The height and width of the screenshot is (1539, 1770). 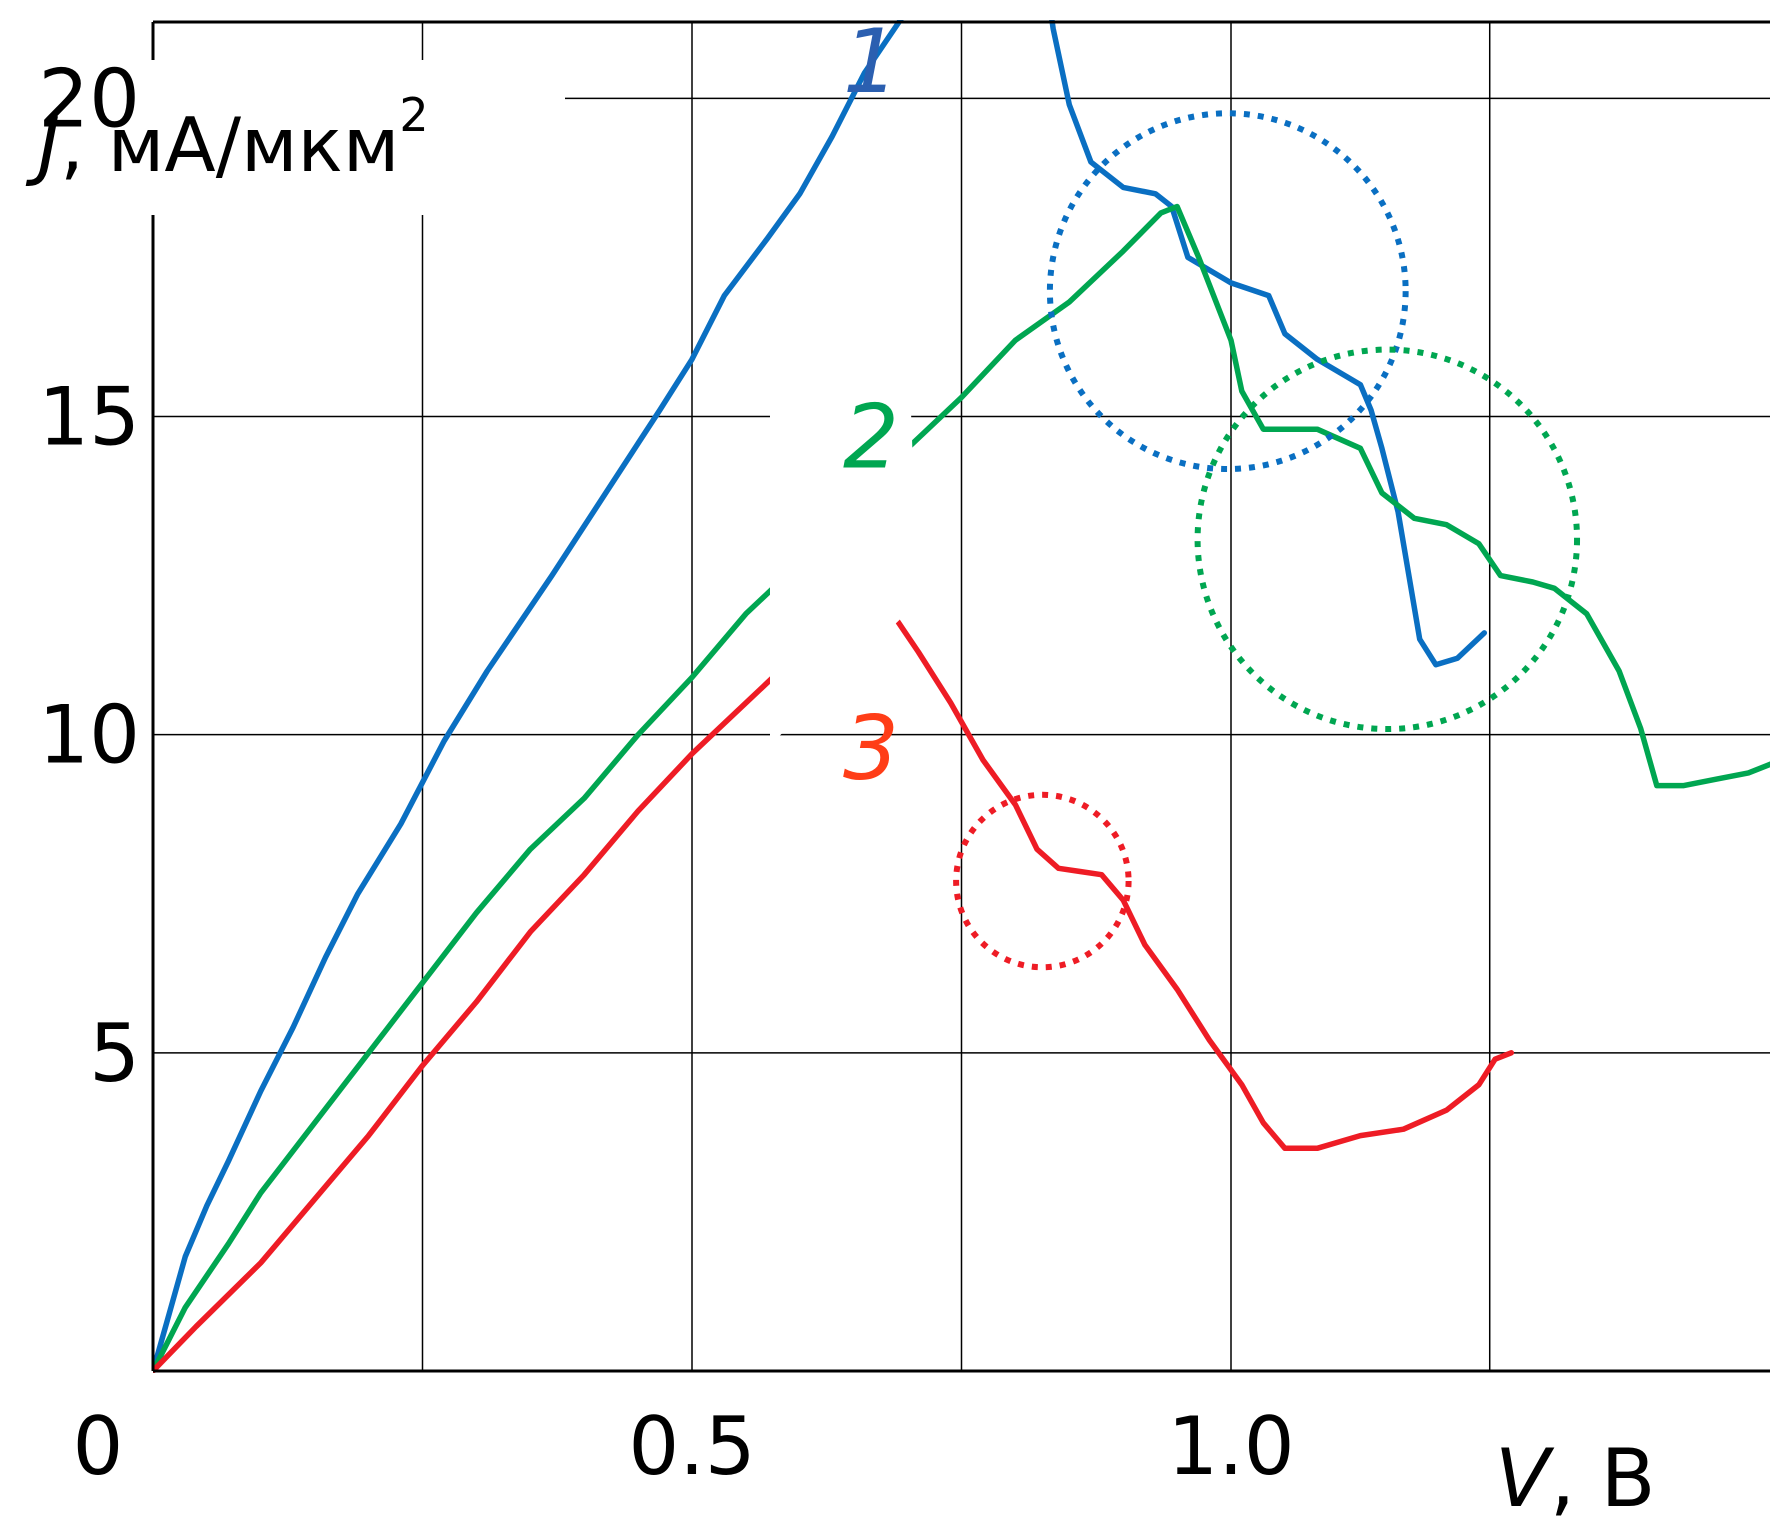 What do you see at coordinates (89, 98) in the screenshot?
I see `y-tick-label: 20` at bounding box center [89, 98].